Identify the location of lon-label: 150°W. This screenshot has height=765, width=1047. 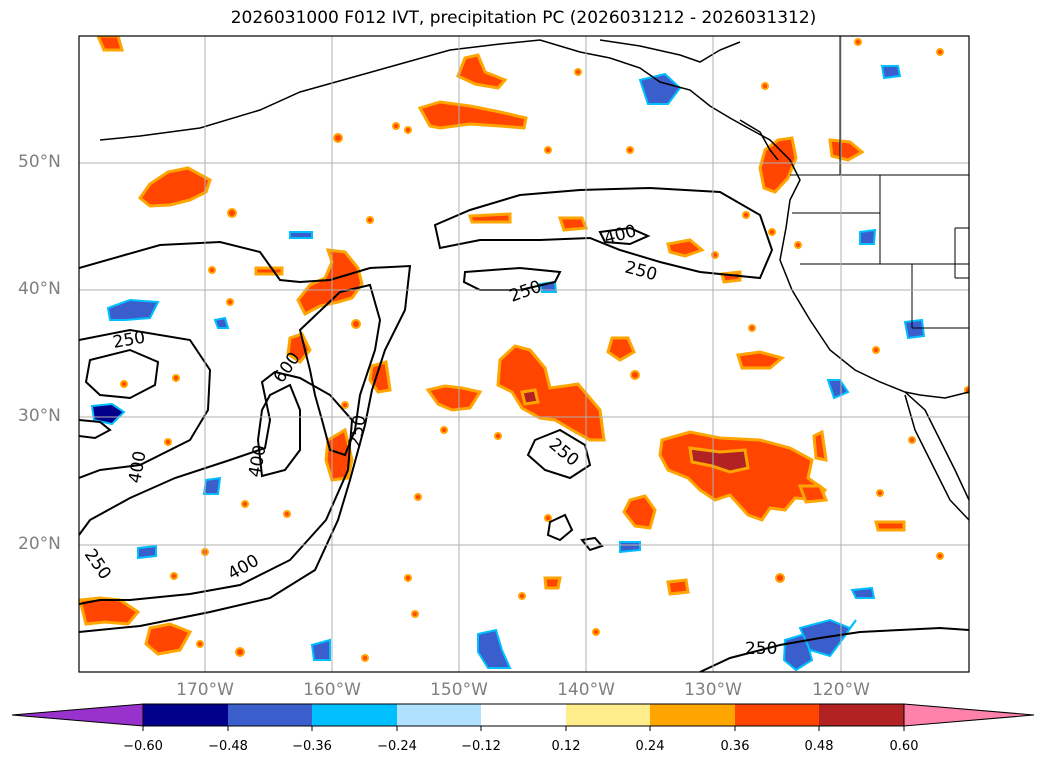
(459, 690).